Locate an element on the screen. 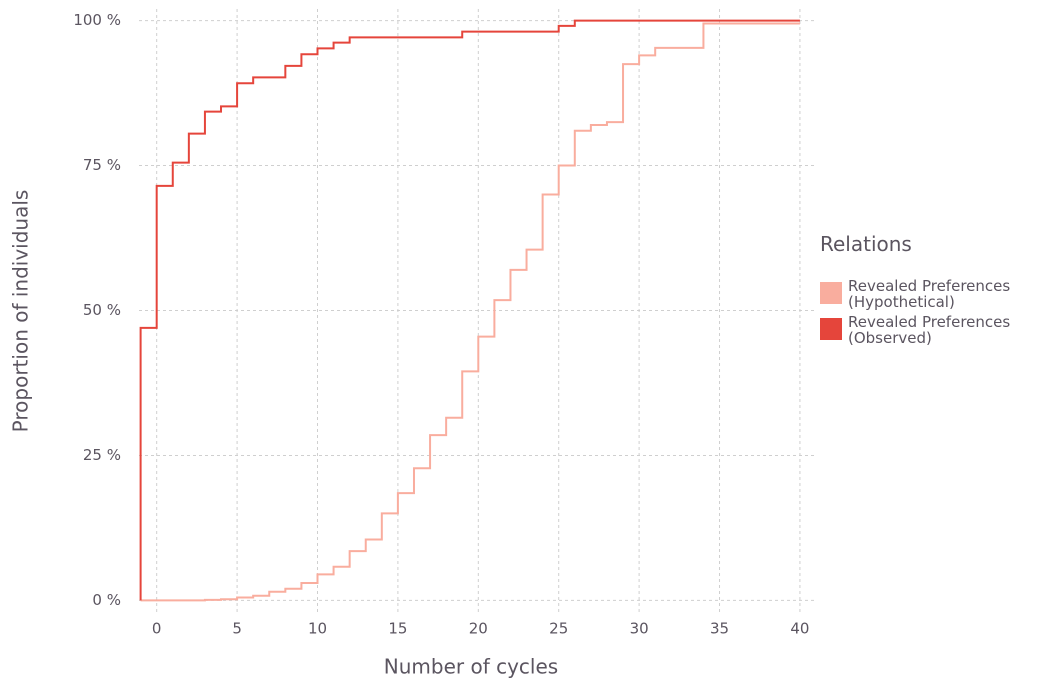  x-tick-label: 20 is located at coordinates (478, 629).